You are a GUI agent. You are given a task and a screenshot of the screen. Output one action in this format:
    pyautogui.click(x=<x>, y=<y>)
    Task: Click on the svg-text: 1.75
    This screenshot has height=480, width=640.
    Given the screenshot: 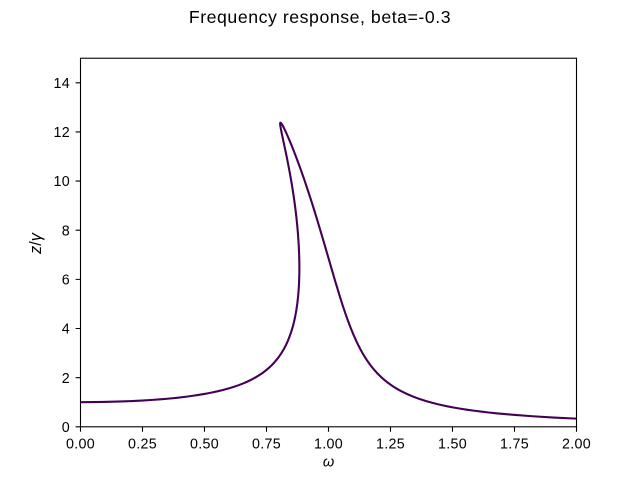 What is the action you would take?
    pyautogui.click(x=514, y=445)
    